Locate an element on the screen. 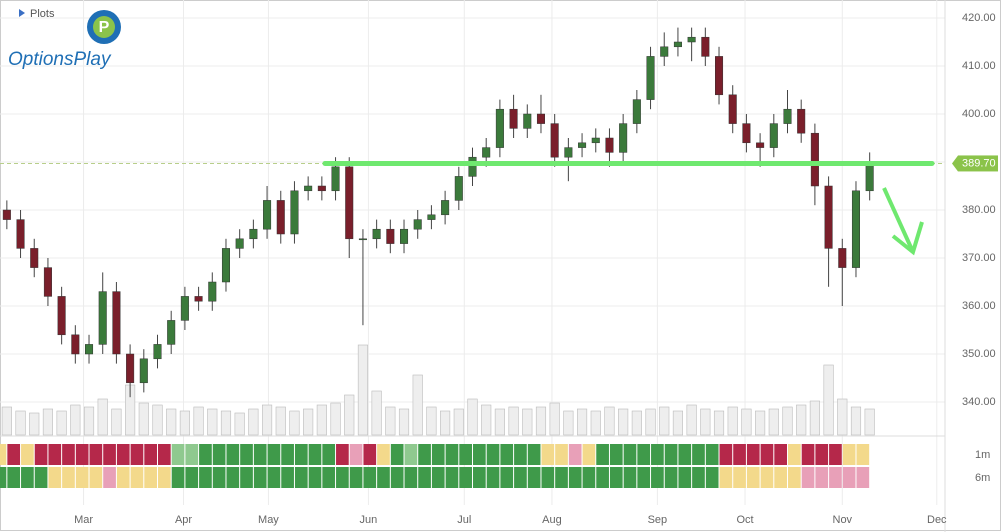  menu: Plots is located at coordinates (42, 14).